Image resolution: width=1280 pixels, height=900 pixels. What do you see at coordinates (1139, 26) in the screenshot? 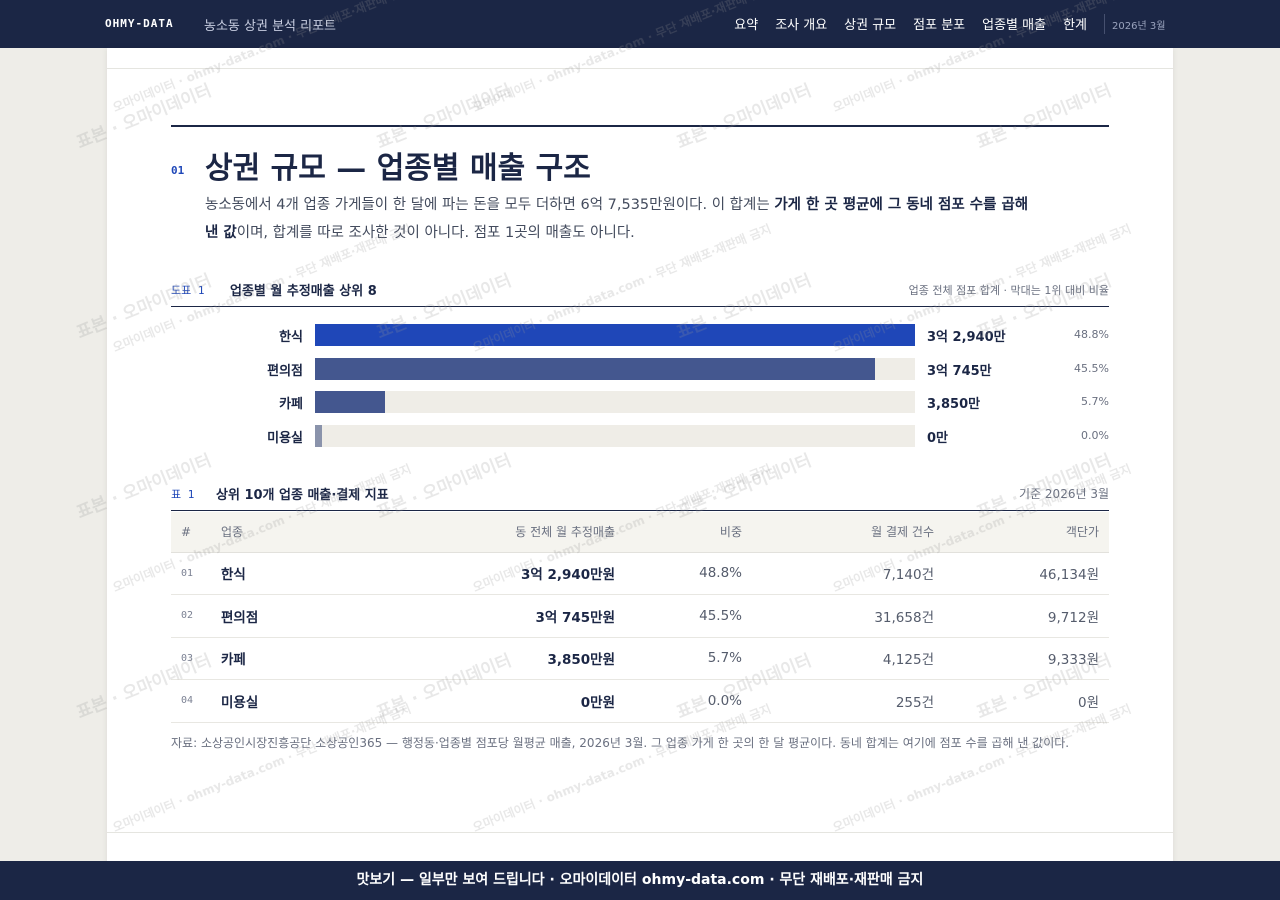
I see `issue-date: 2026년 3월` at bounding box center [1139, 26].